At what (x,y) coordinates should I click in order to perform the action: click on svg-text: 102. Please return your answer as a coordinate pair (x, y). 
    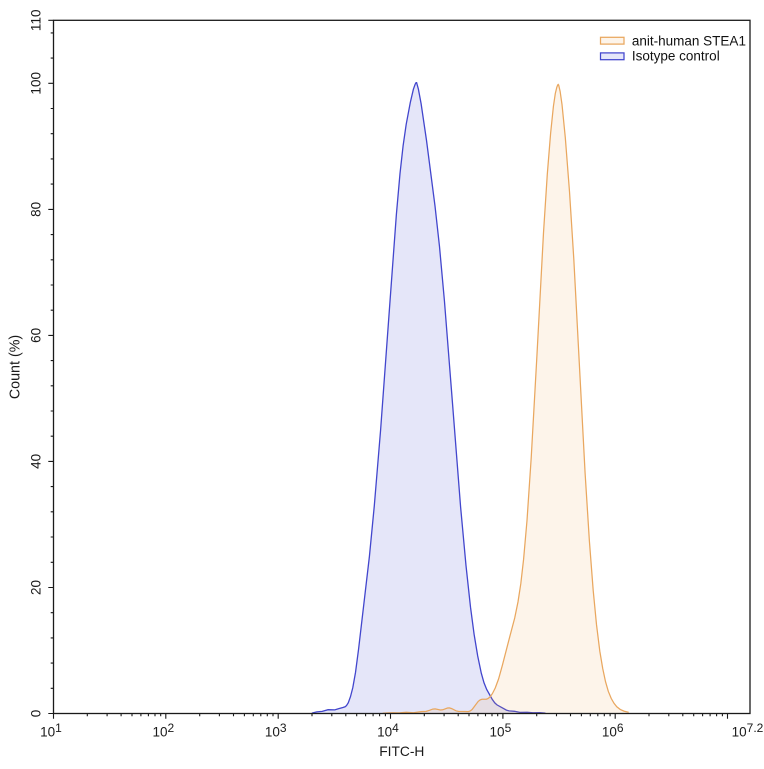
    Looking at the image, I should click on (163, 730).